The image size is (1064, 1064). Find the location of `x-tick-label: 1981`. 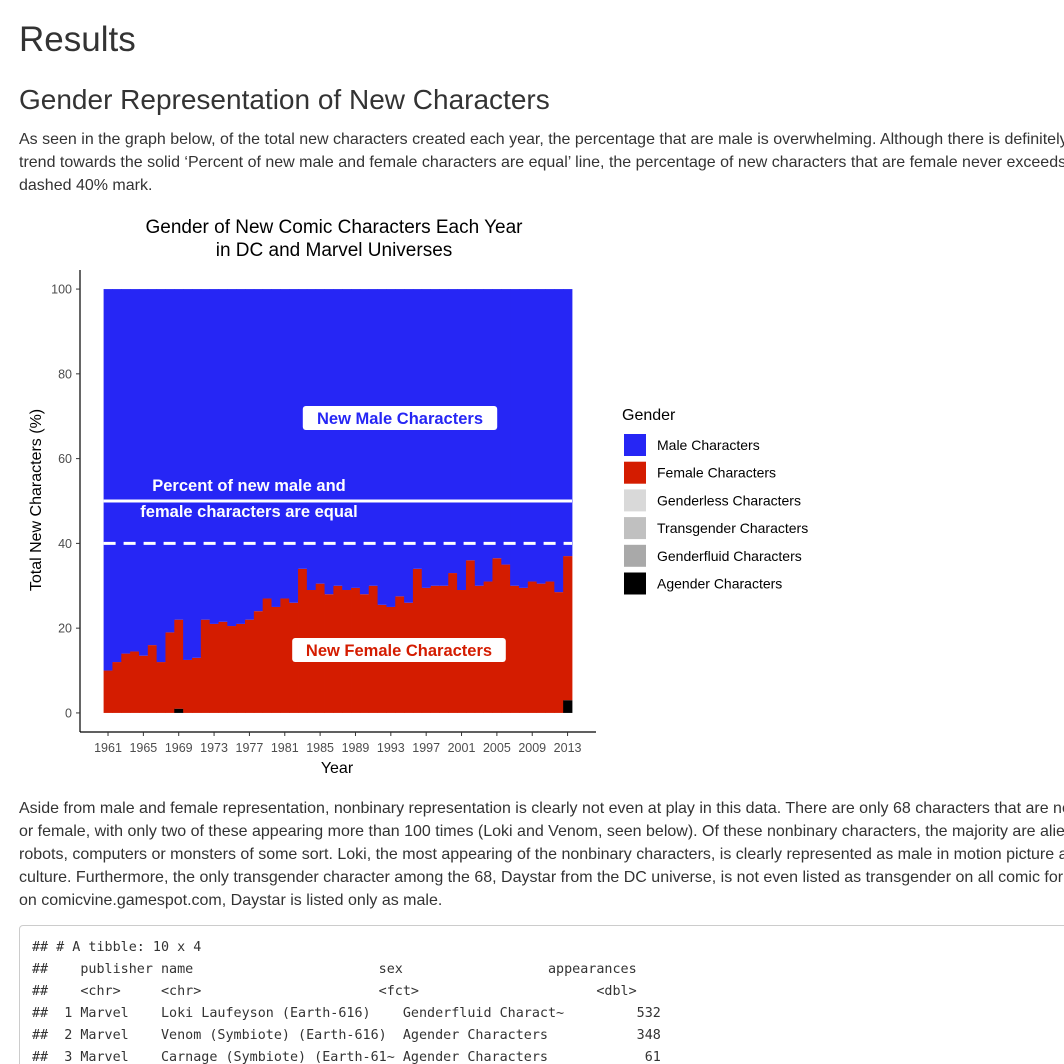

x-tick-label: 1981 is located at coordinates (285, 748).